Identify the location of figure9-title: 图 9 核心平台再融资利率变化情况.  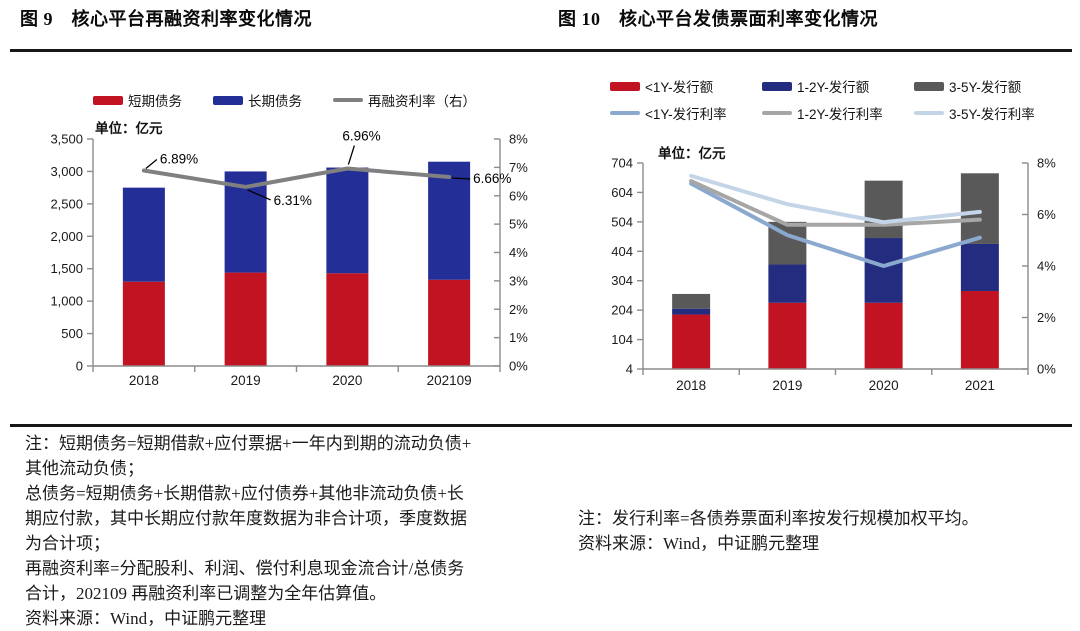
(166, 19).